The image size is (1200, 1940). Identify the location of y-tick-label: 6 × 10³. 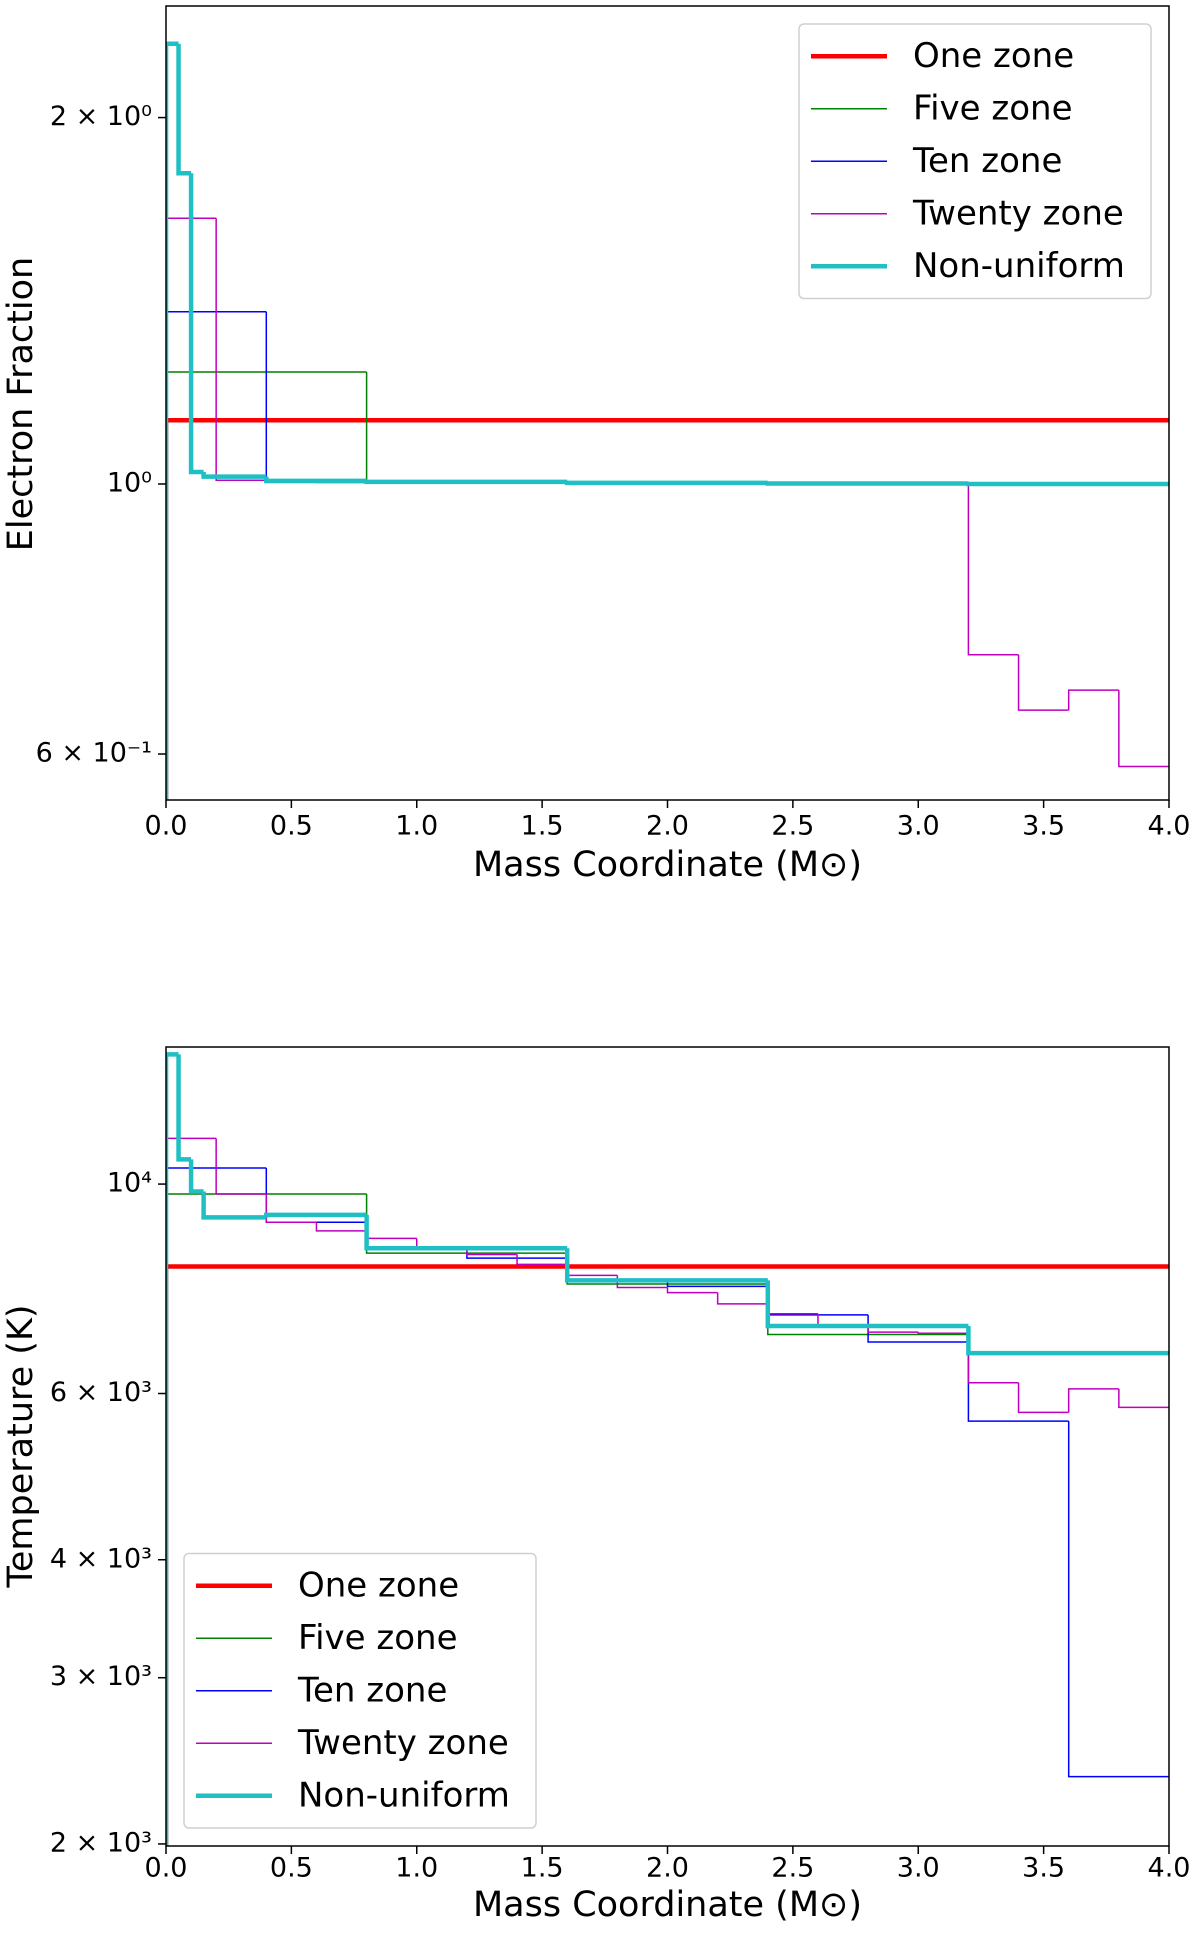
(101, 1392).